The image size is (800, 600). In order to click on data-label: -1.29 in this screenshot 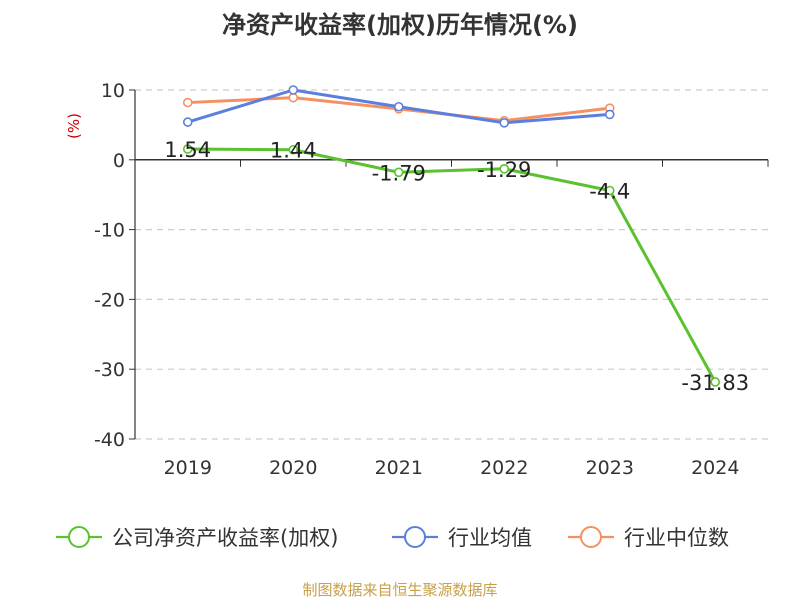, I will do `click(504, 170)`.